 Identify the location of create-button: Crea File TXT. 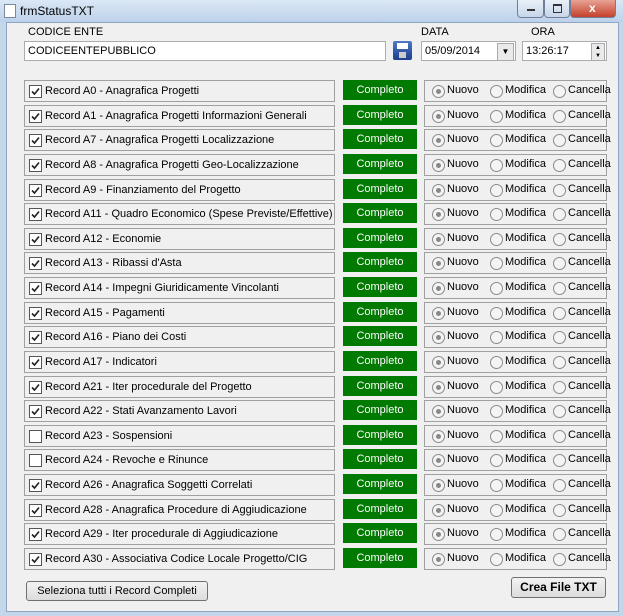
(558, 587).